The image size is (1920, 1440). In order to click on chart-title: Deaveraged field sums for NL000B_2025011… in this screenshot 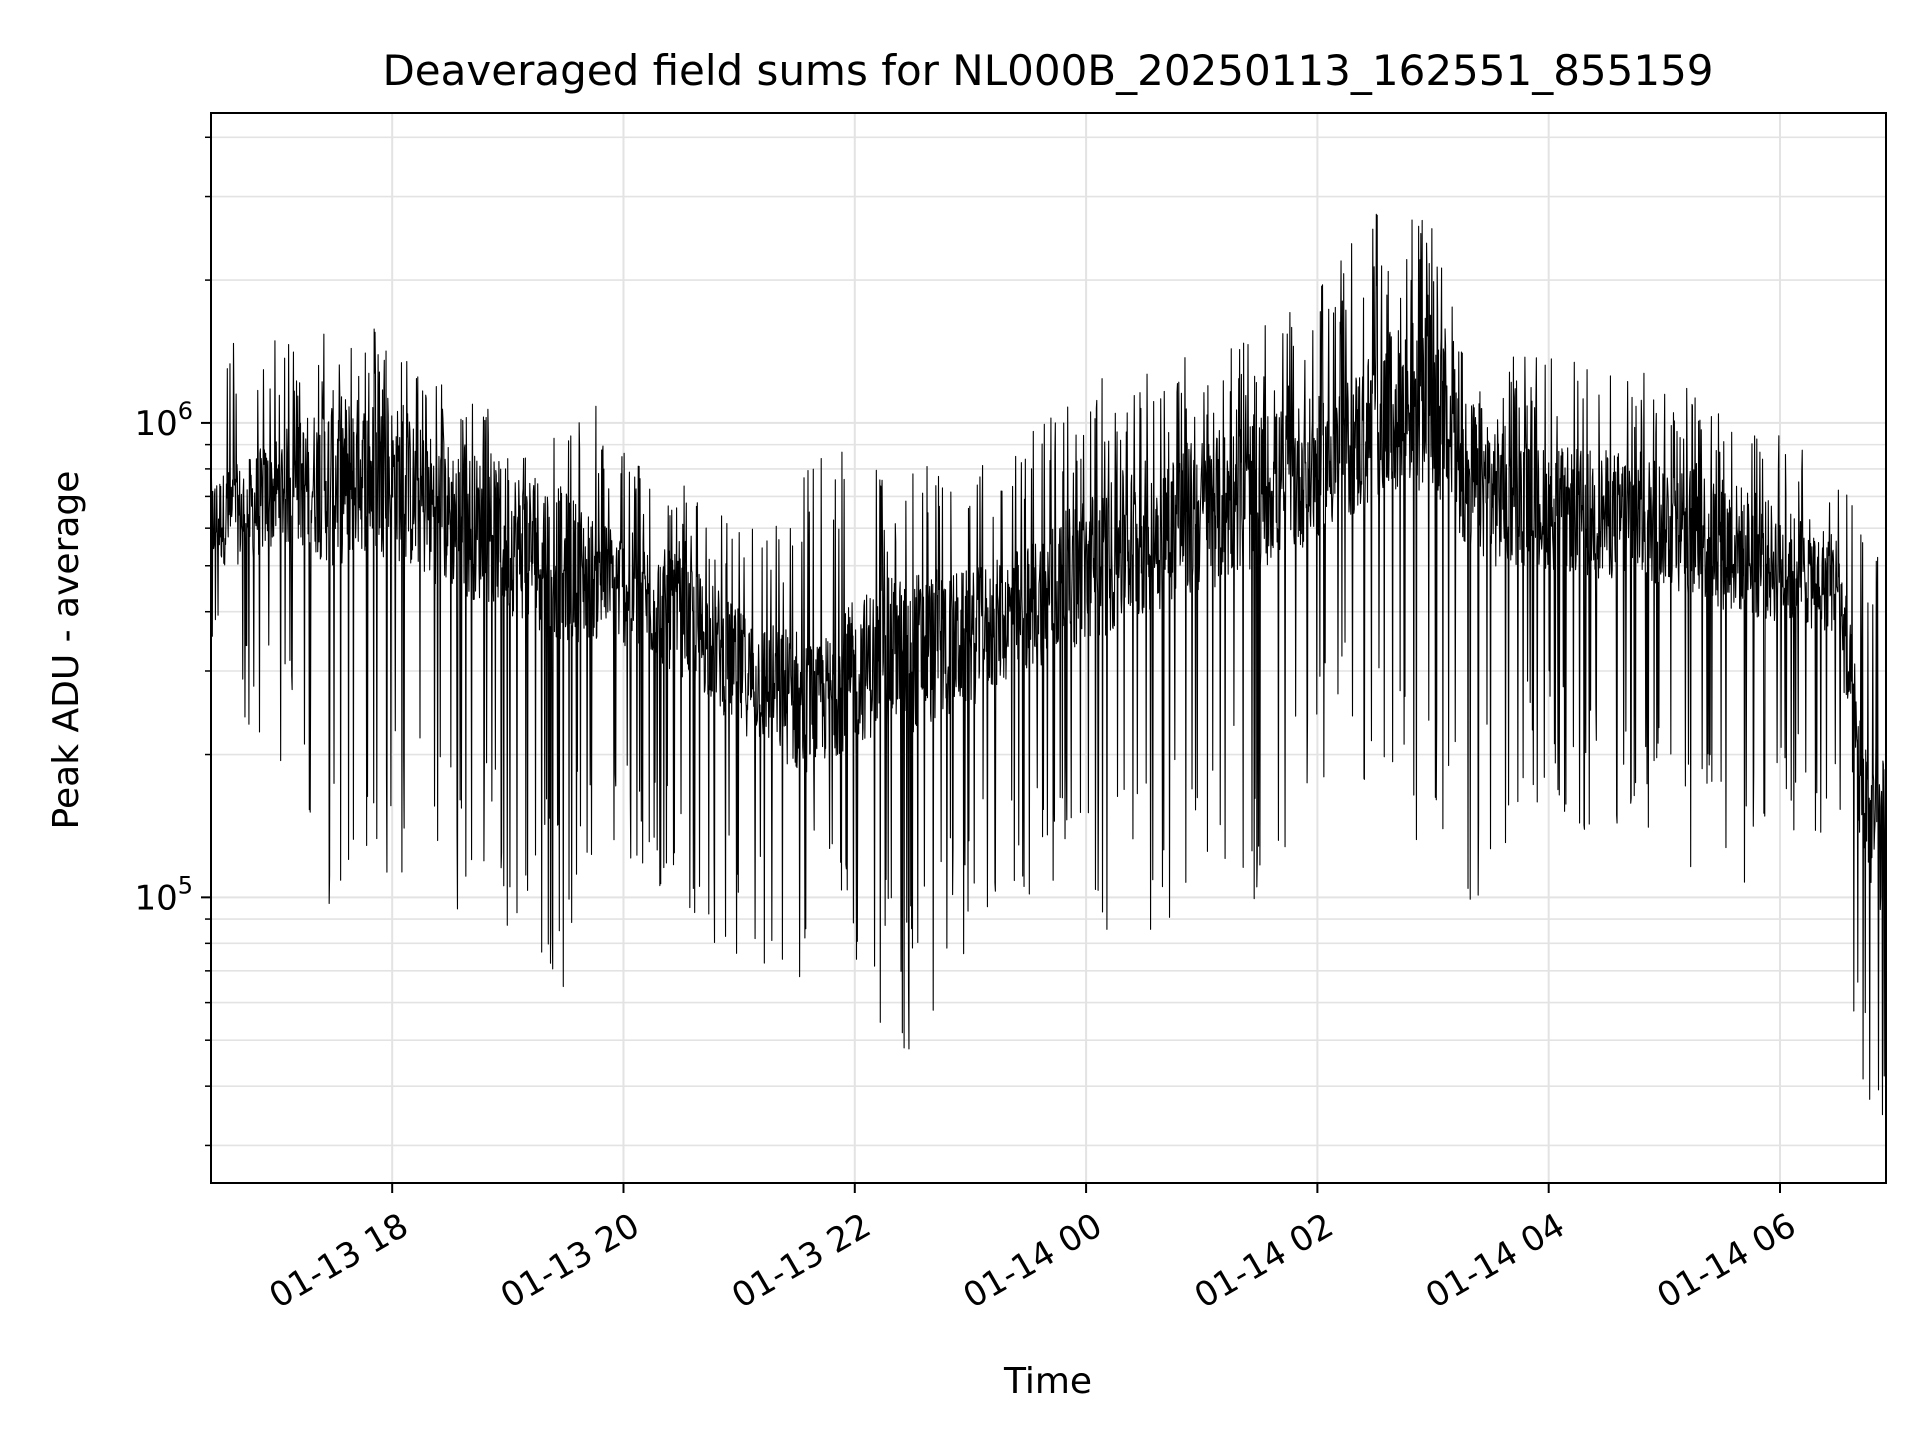, I will do `click(1047, 70)`.